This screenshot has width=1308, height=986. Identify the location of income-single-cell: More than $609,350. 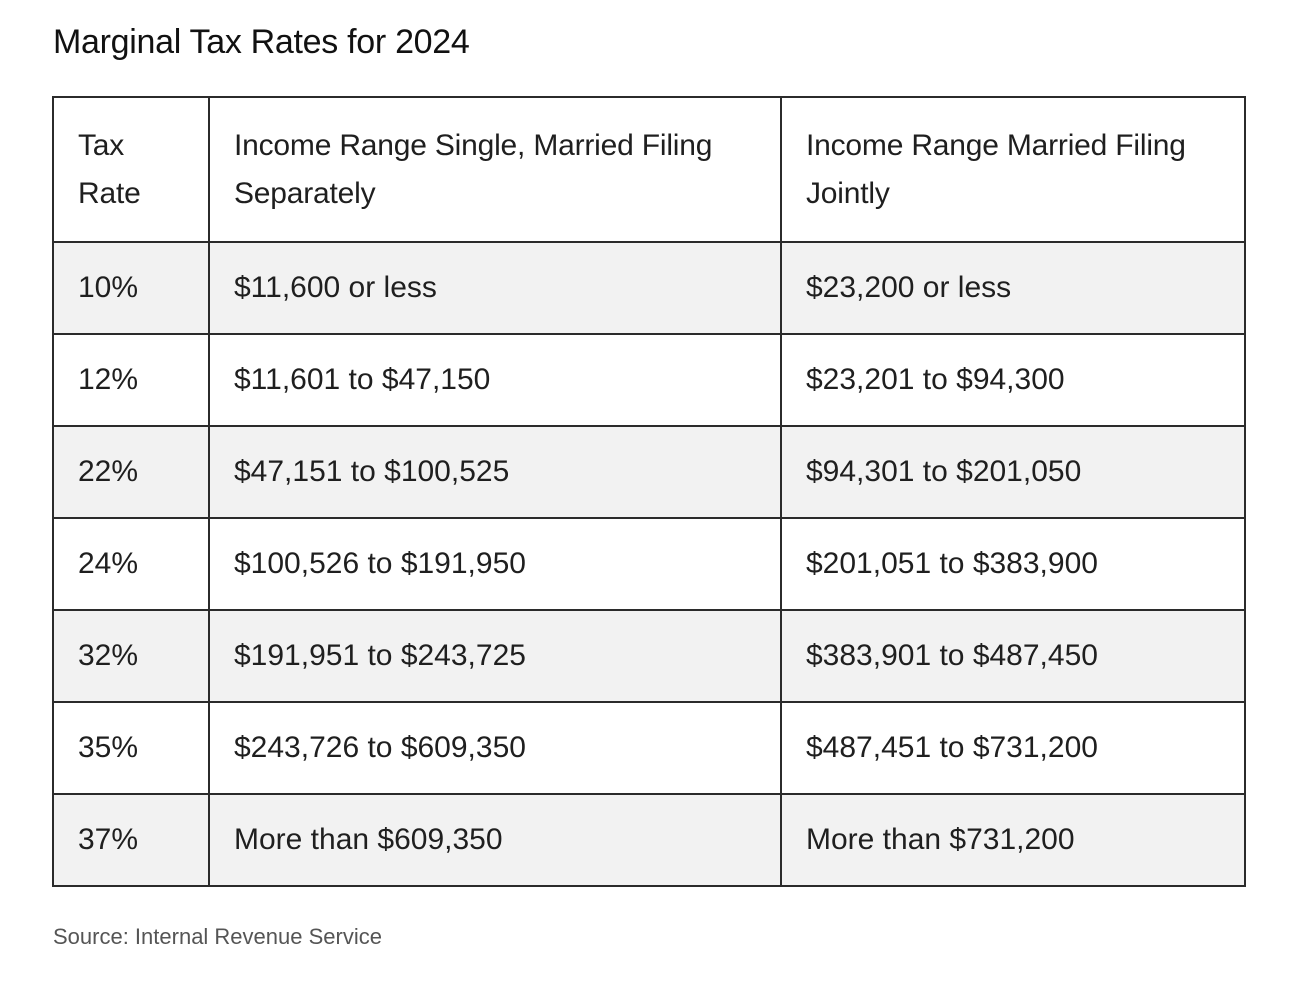
(495, 840).